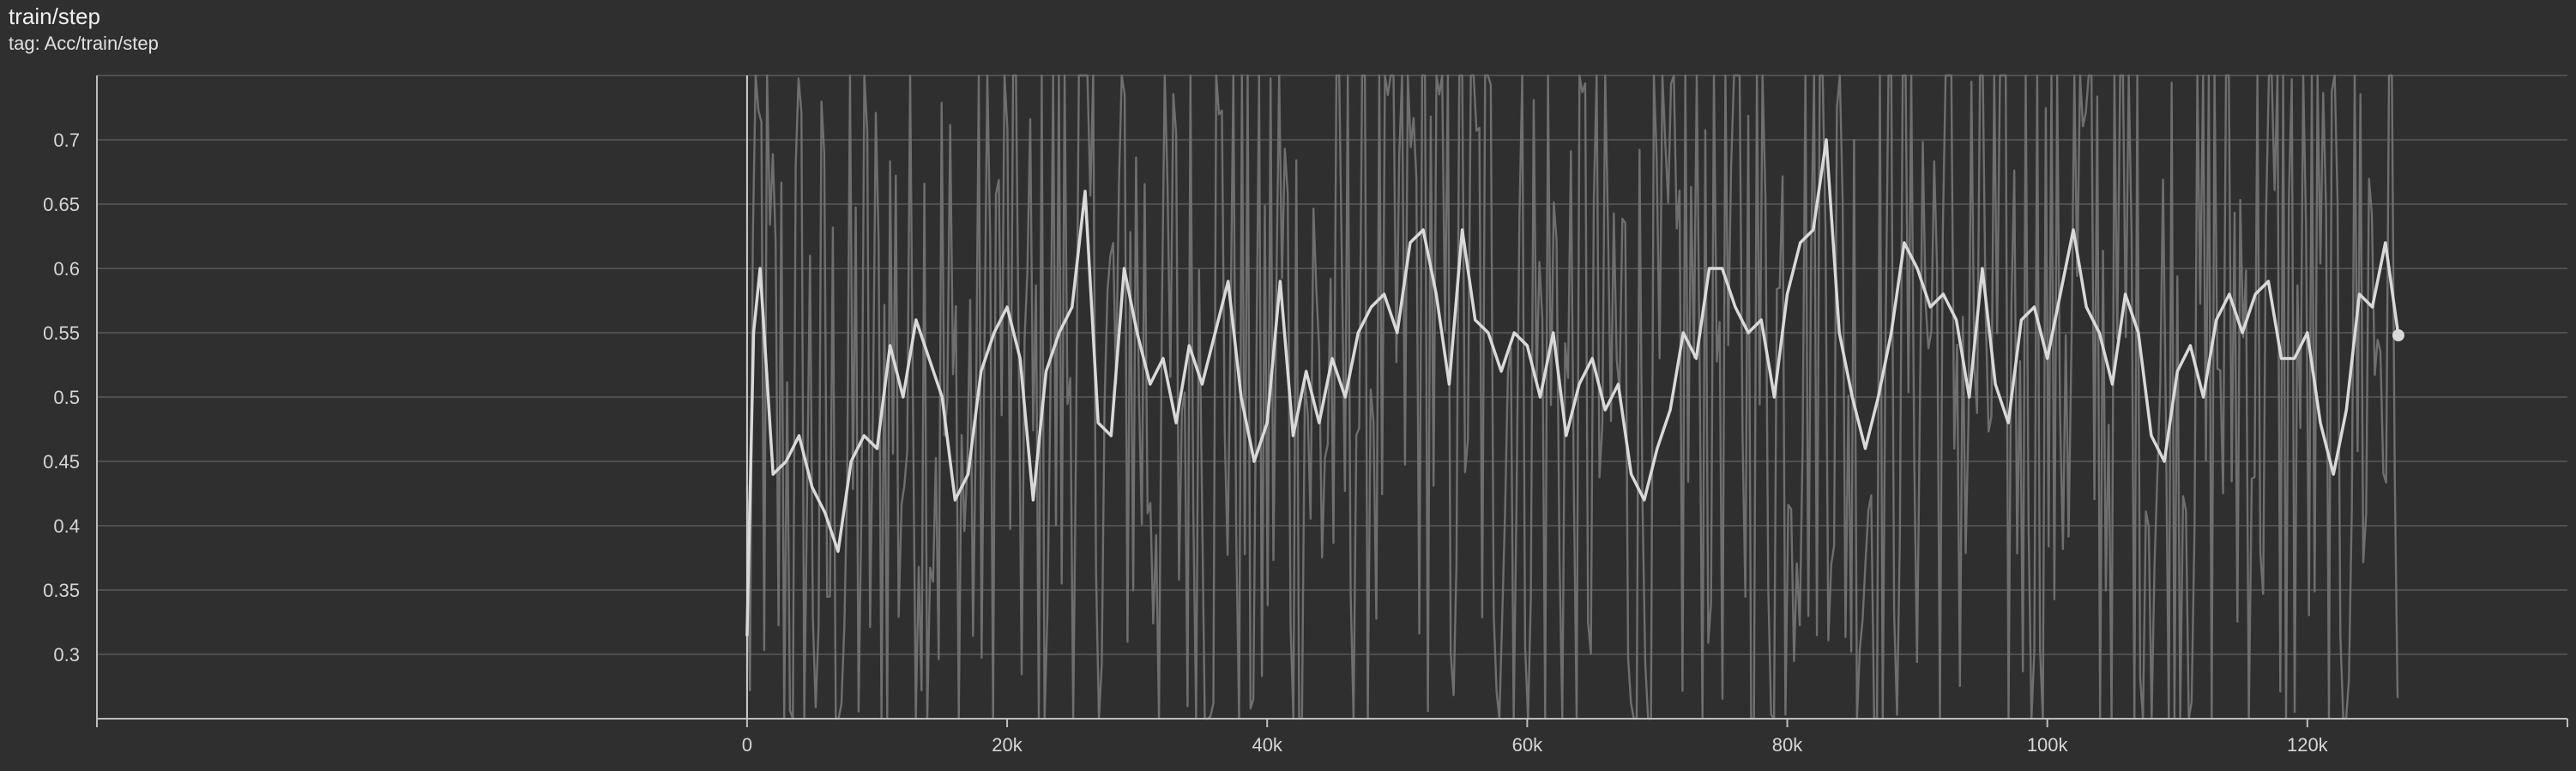  I want to click on x-tick-label: 40k, so click(1267, 745).